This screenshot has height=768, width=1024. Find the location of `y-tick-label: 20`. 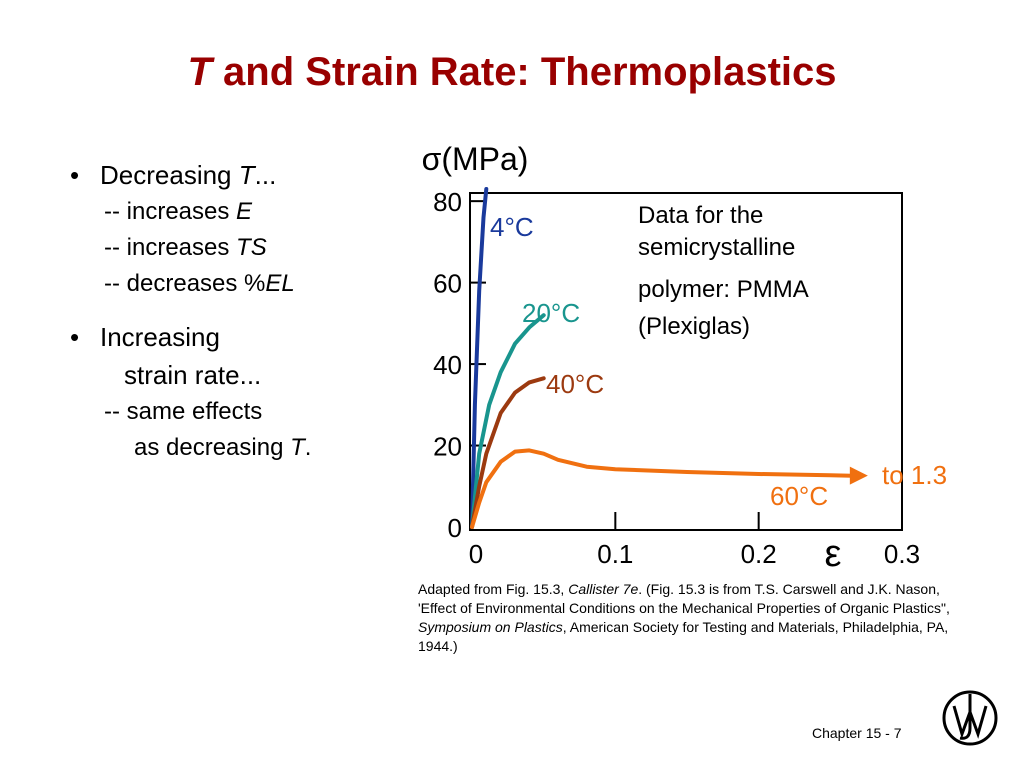

y-tick-label: 20 is located at coordinates (447, 447).